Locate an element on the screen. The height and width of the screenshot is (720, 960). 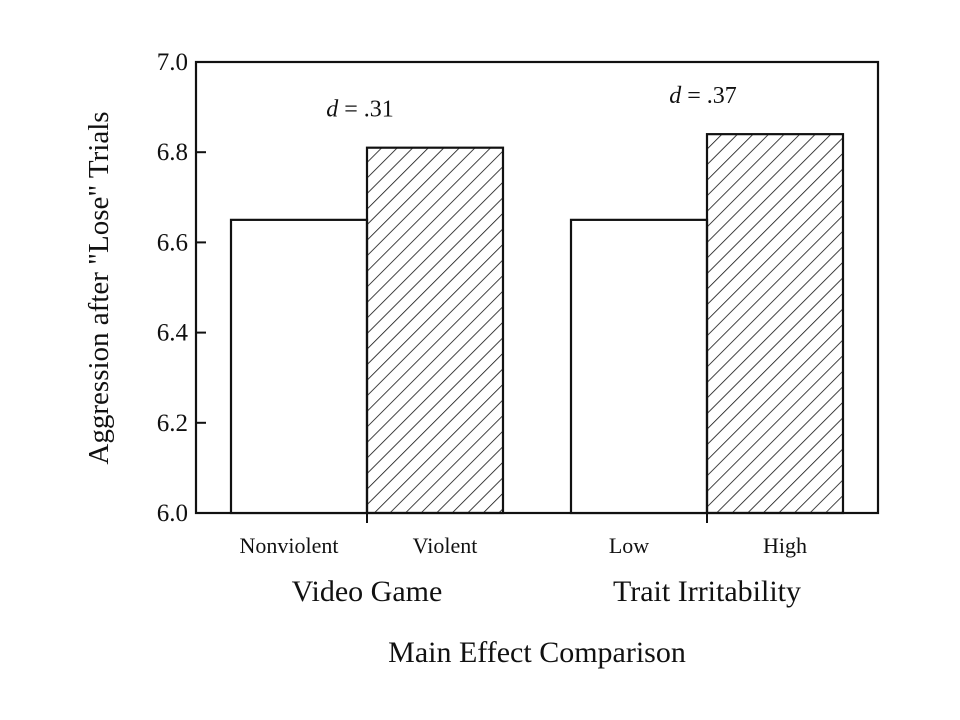
group-label: Video Game is located at coordinates (367, 591).